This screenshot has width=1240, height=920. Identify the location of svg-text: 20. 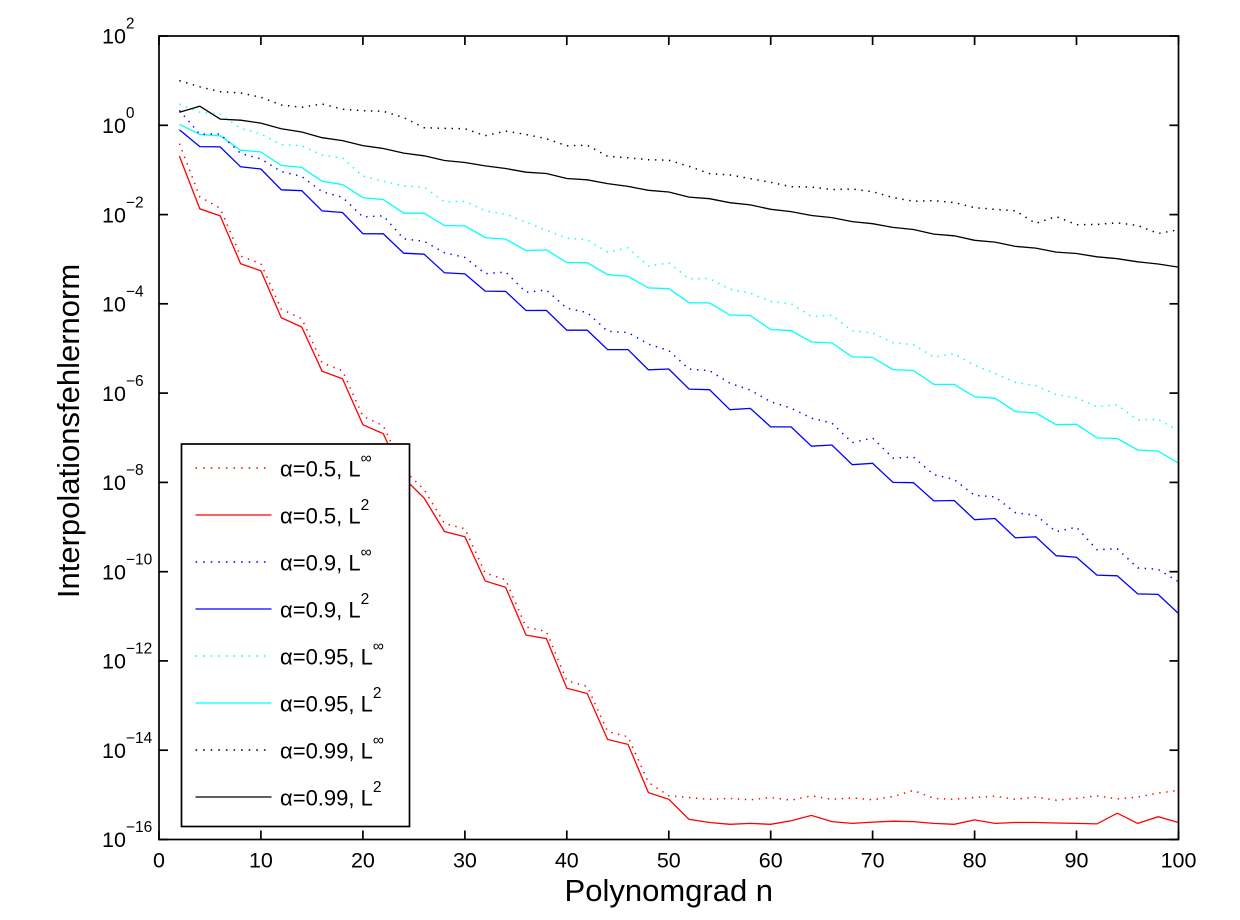
(363, 861).